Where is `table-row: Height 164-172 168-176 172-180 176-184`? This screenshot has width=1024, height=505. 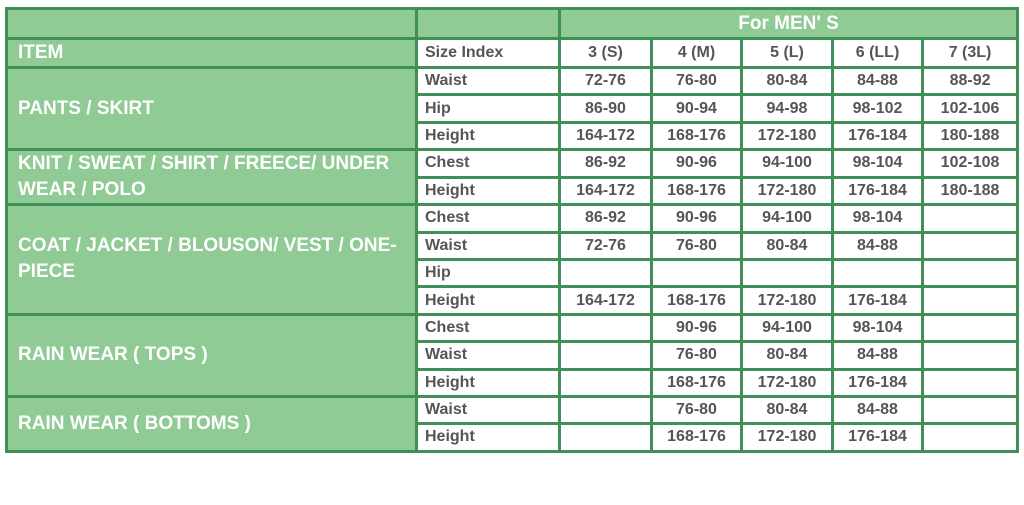 table-row: Height 164-172 168-176 172-180 176-184 is located at coordinates (513, 300).